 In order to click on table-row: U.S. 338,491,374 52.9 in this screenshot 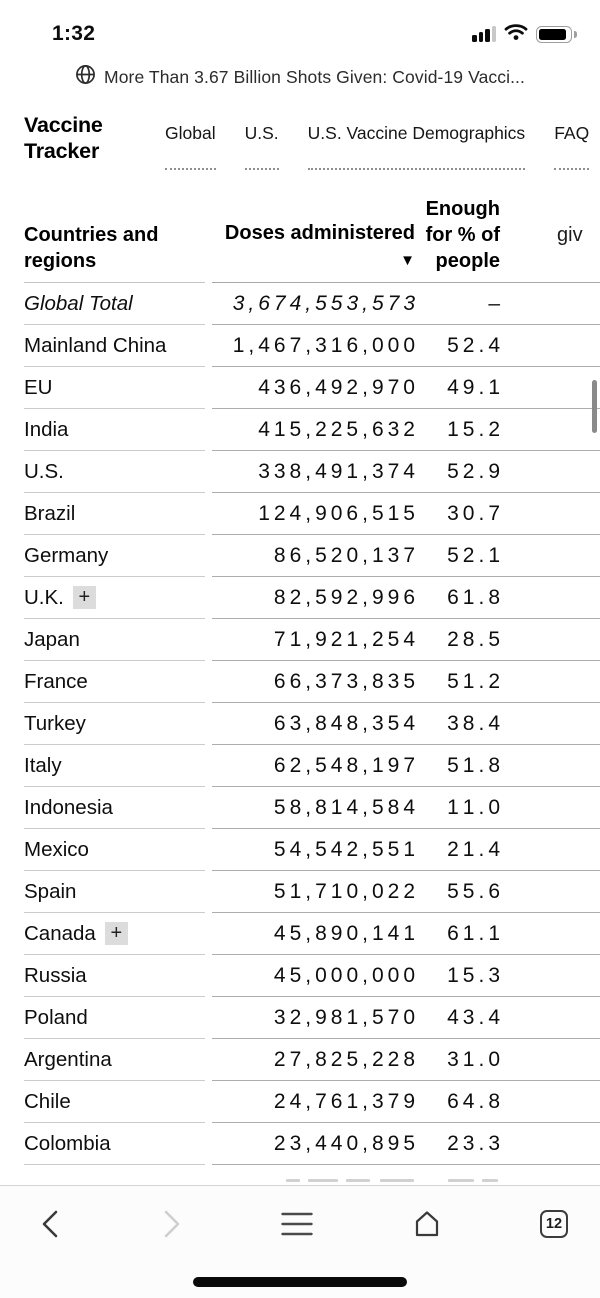, I will do `click(312, 472)`.